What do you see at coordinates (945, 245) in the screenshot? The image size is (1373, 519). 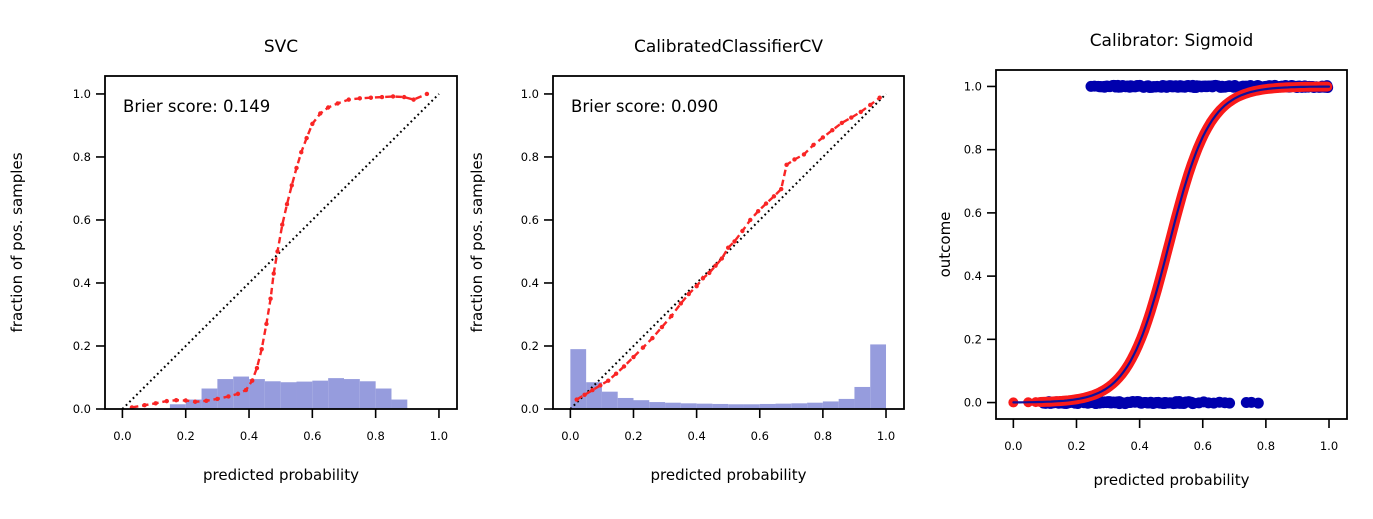 I see `y-axis-label: outcome` at bounding box center [945, 245].